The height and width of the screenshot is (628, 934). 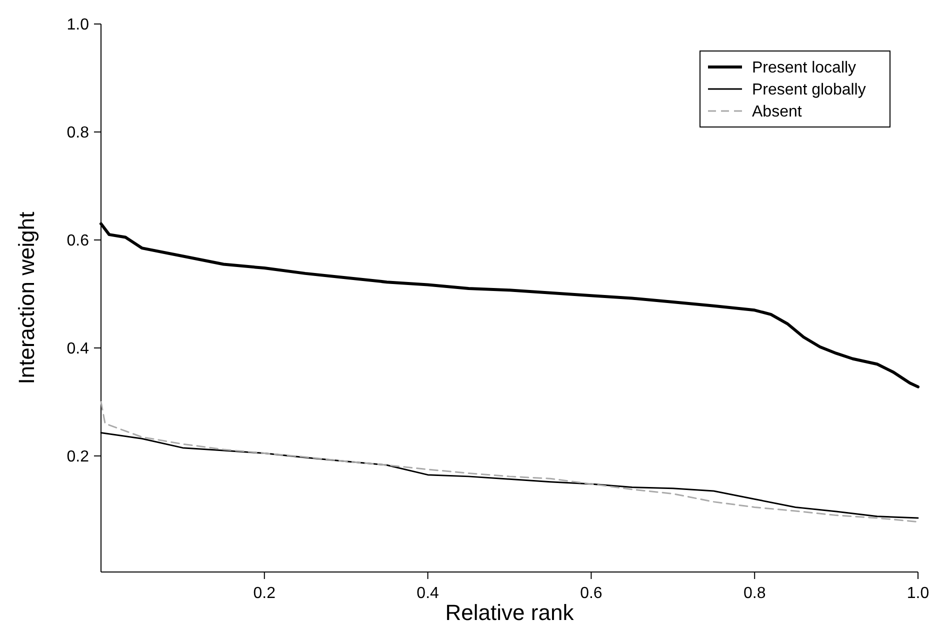 I want to click on legend-label: Present locally, so click(x=804, y=68).